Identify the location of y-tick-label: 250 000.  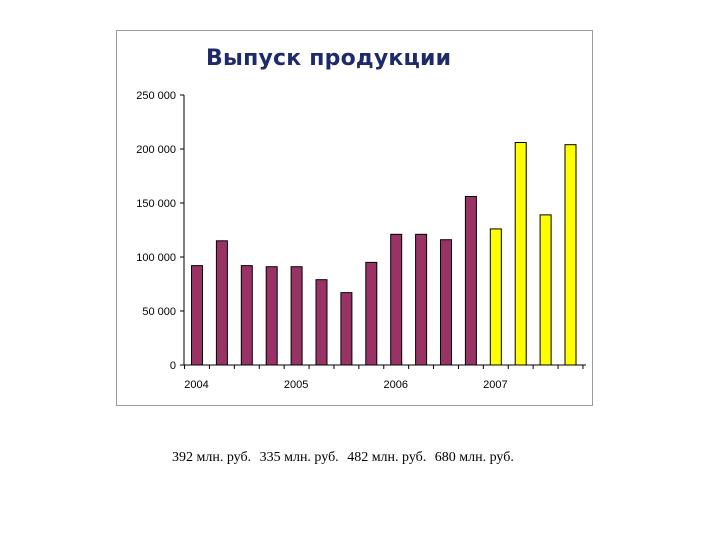
(156, 96).